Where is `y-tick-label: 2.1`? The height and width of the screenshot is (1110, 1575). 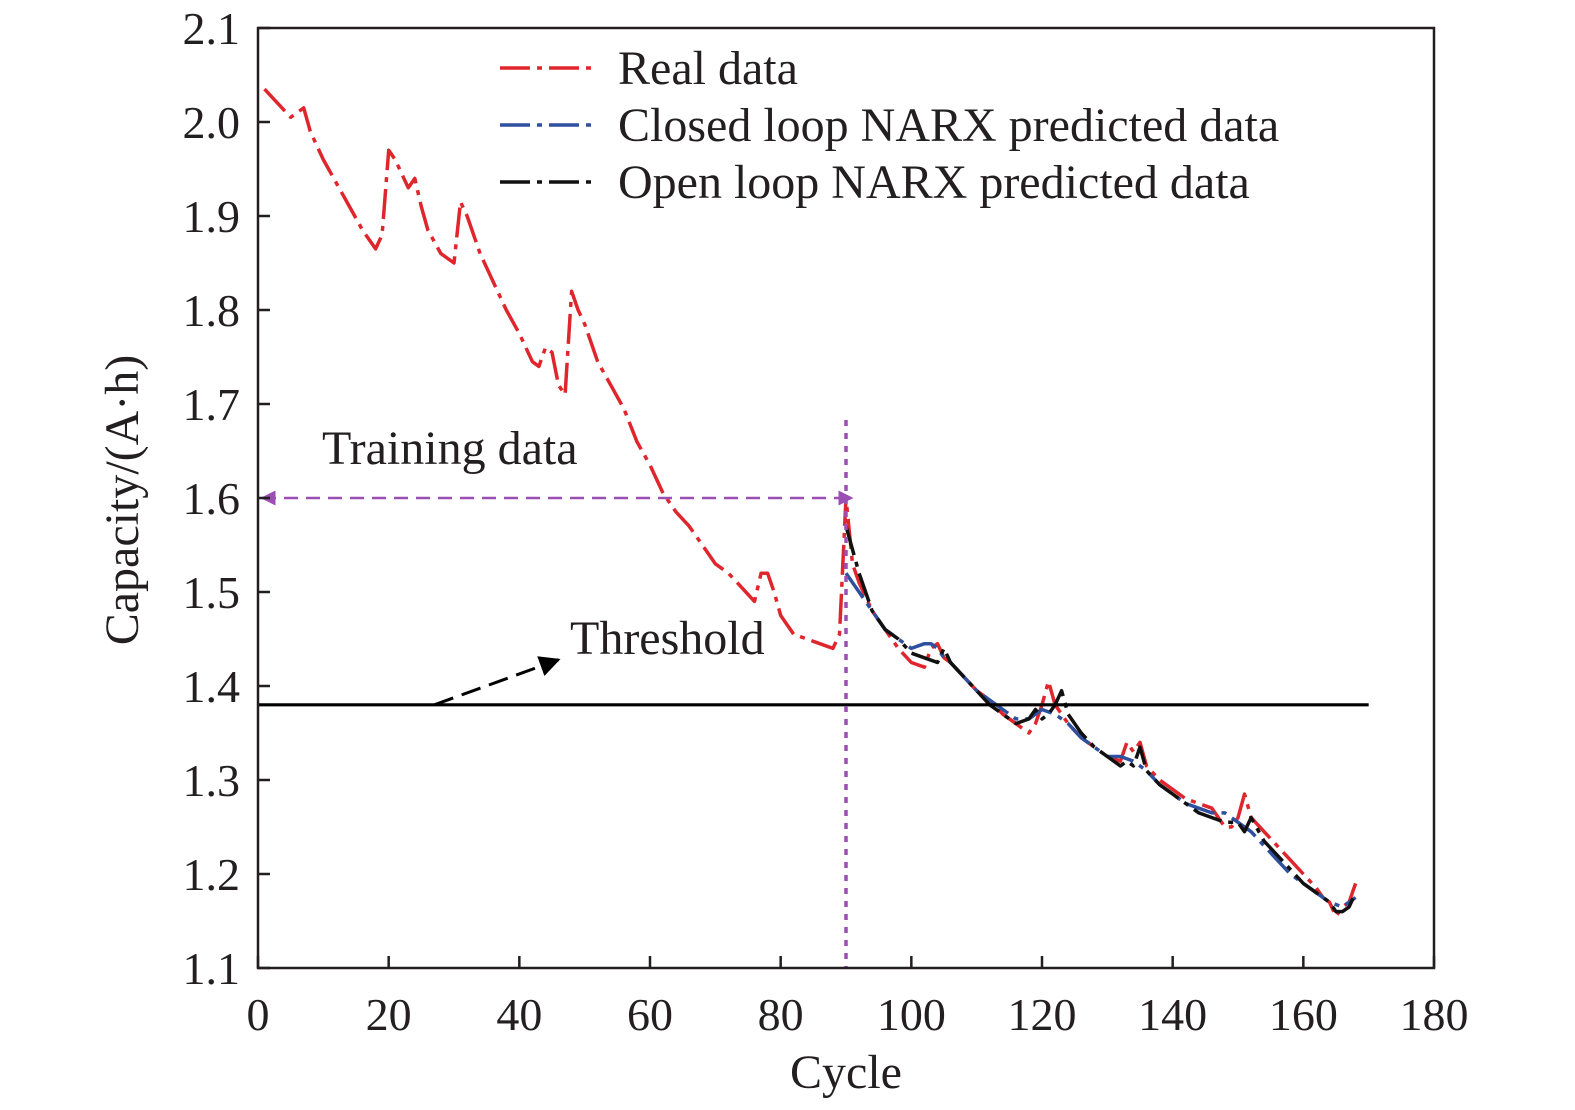
y-tick-label: 2.1 is located at coordinates (212, 28).